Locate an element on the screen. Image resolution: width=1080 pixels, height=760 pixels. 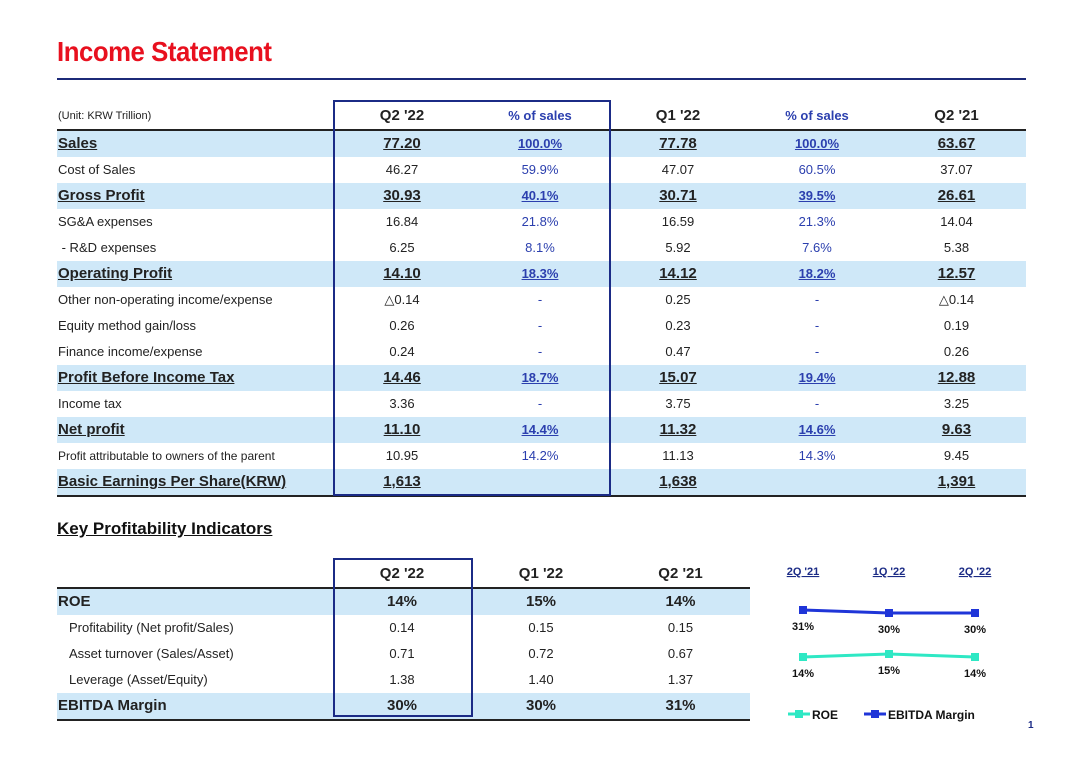
cell-pct-q222: 40.1% is located at coordinates (540, 196).